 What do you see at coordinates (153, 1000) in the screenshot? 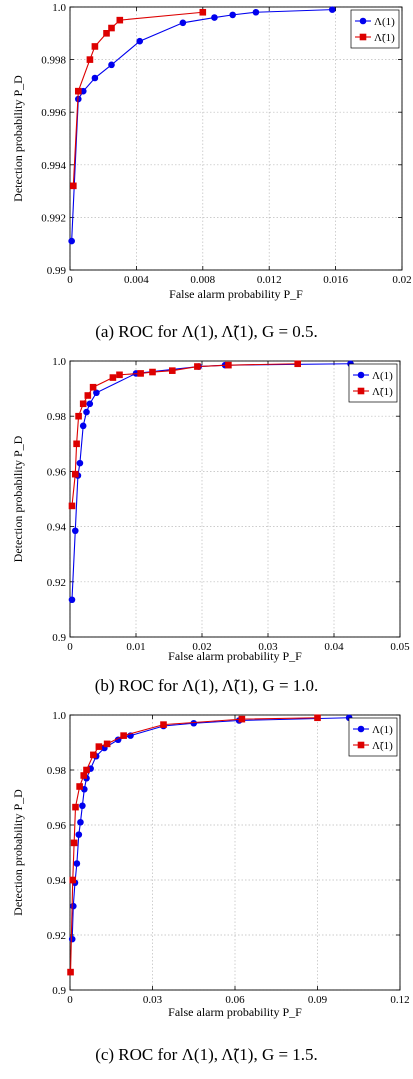
I see `x-tick-label: 0.03` at bounding box center [153, 1000].